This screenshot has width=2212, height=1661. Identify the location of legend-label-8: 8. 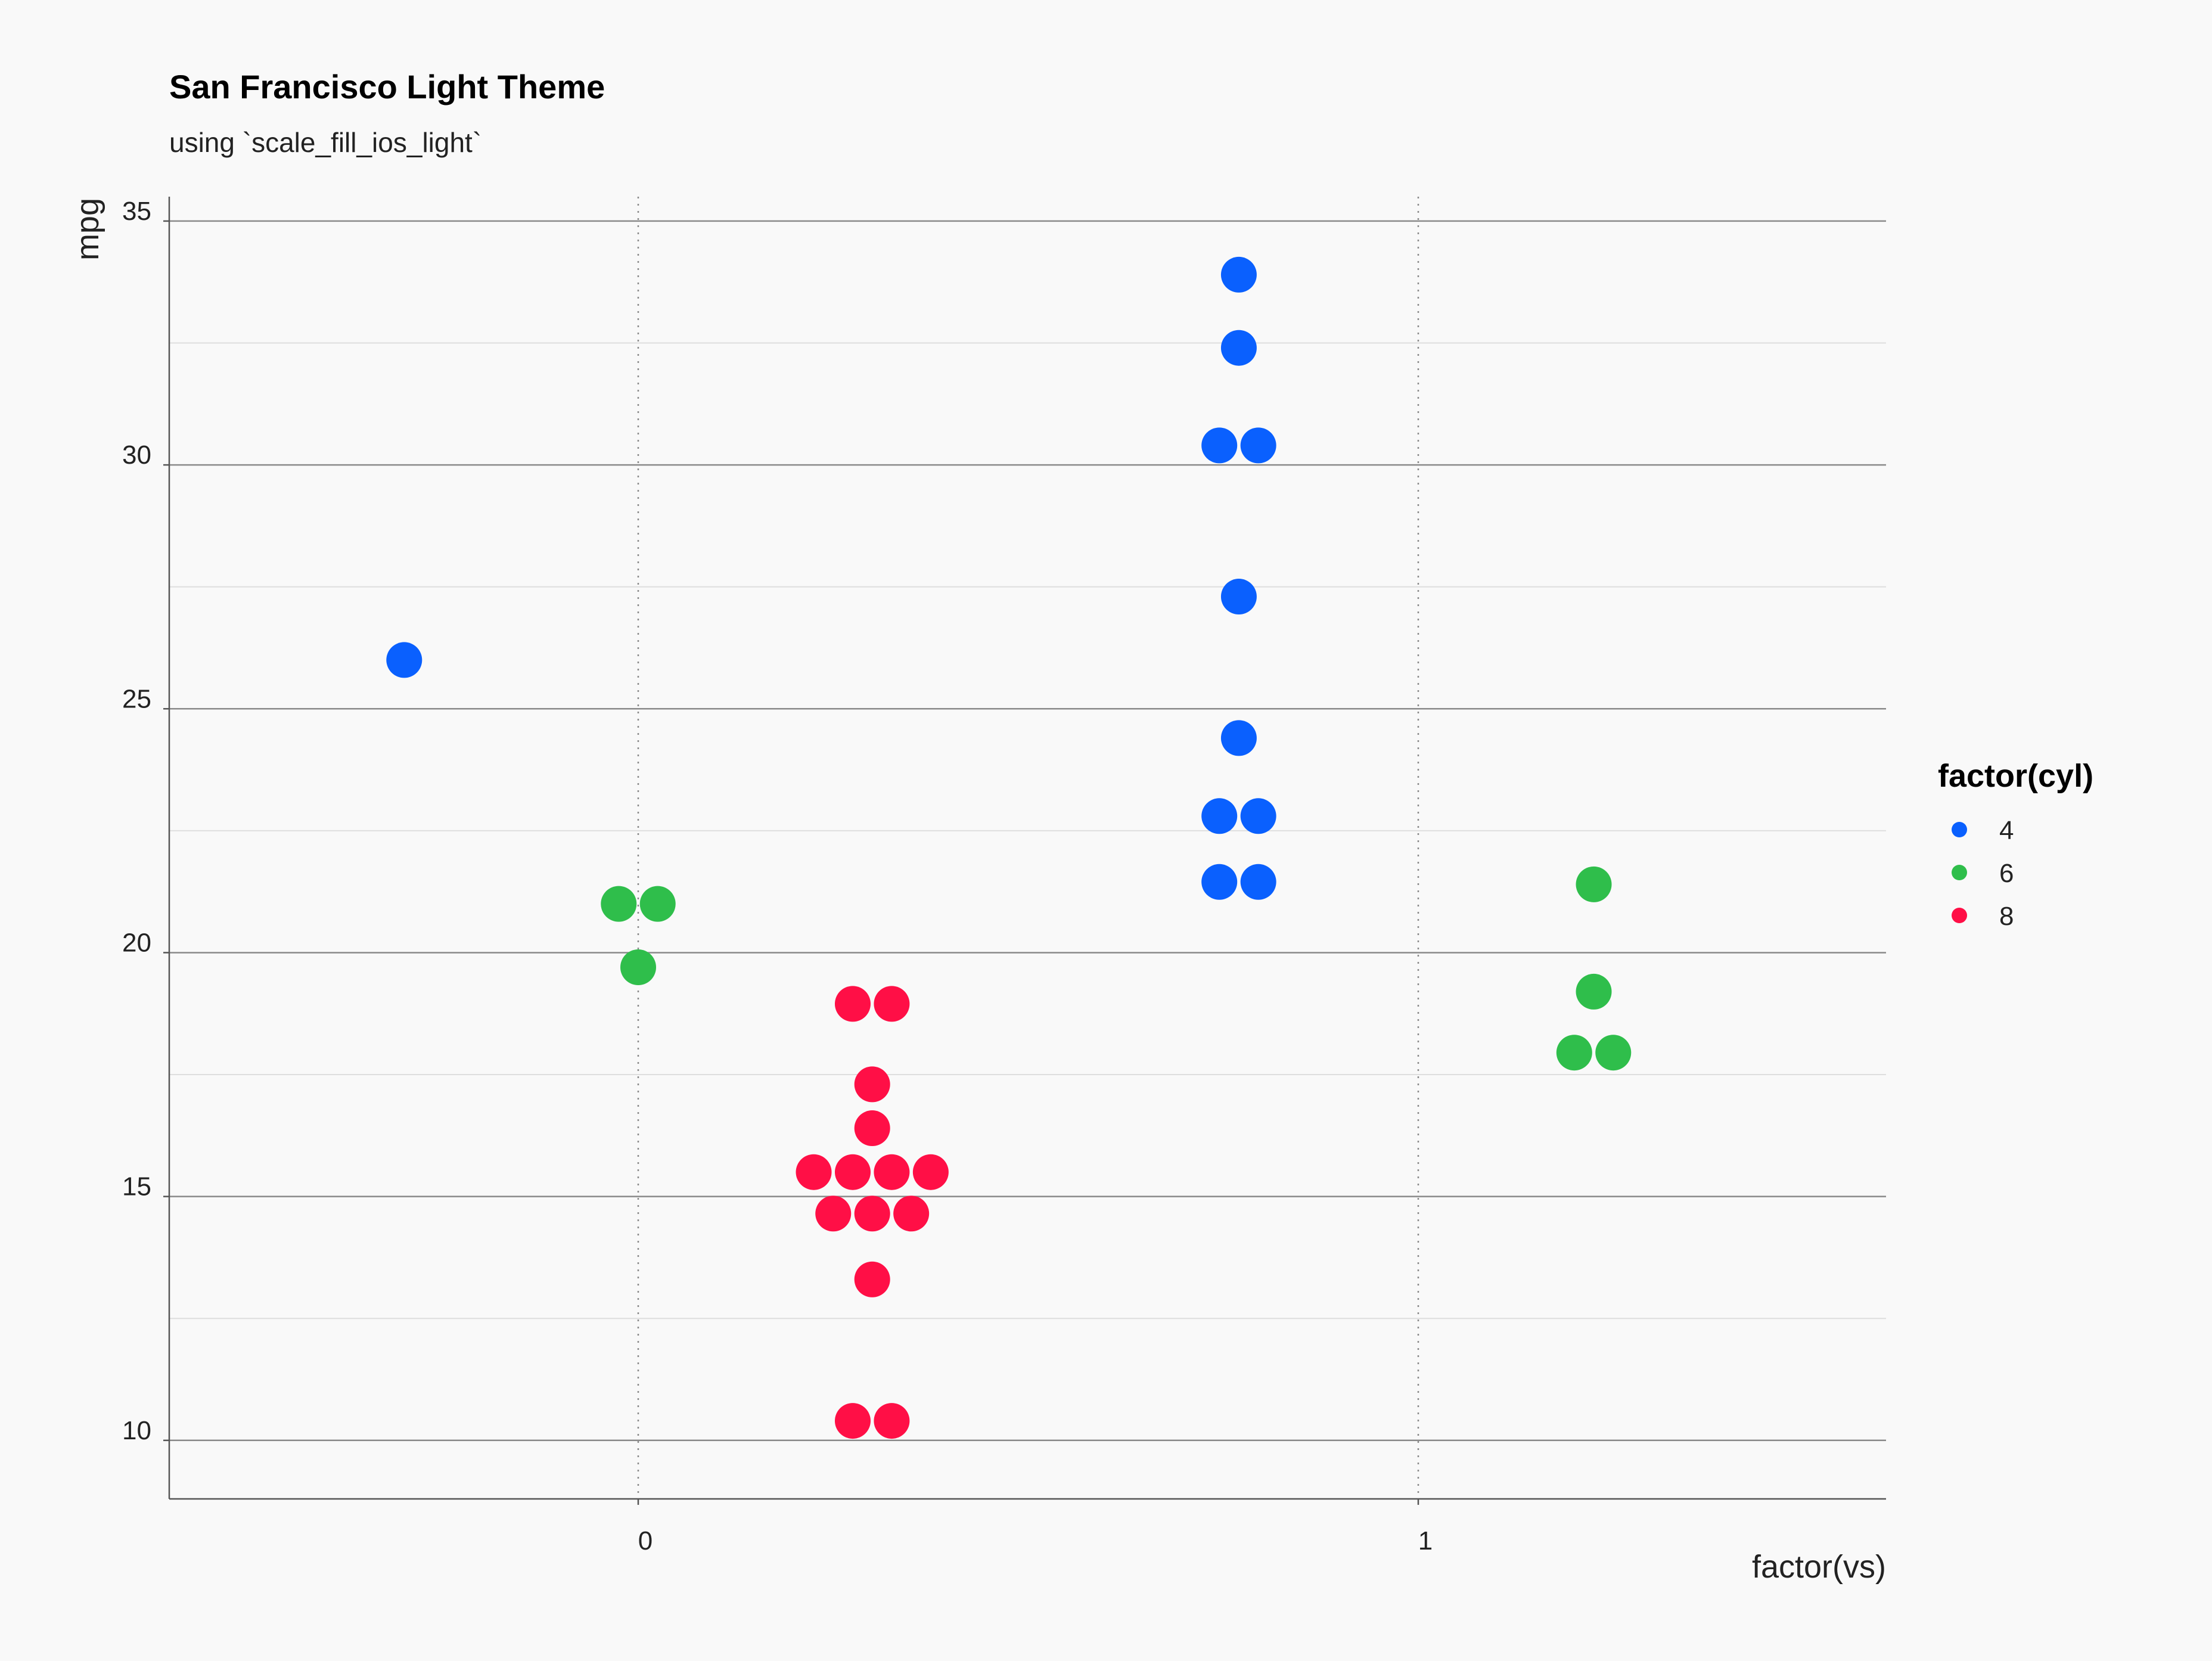
(2006, 917).